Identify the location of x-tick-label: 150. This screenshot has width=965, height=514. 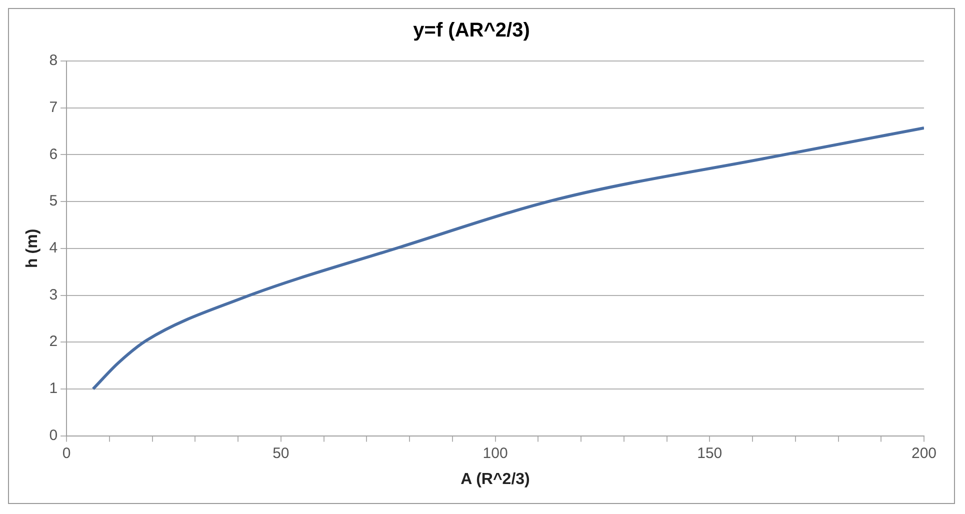
(709, 453).